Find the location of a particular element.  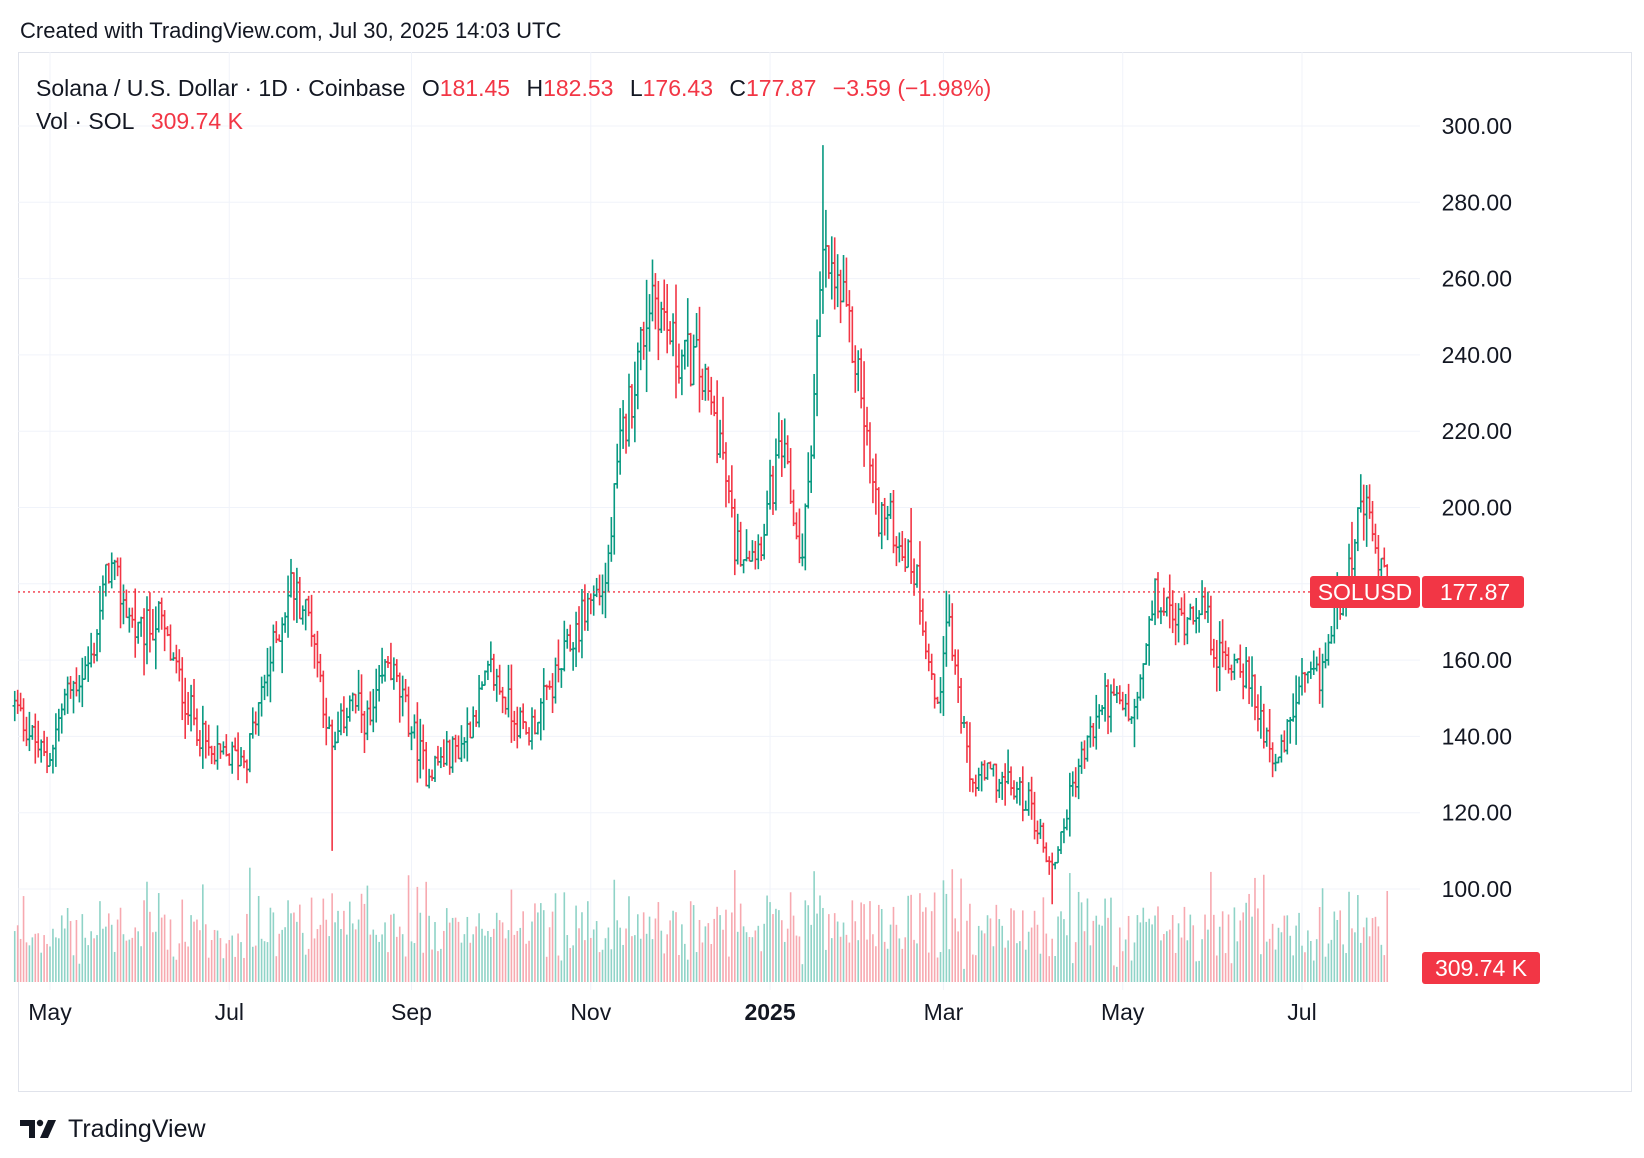

close-value: 177.87 is located at coordinates (781, 88).